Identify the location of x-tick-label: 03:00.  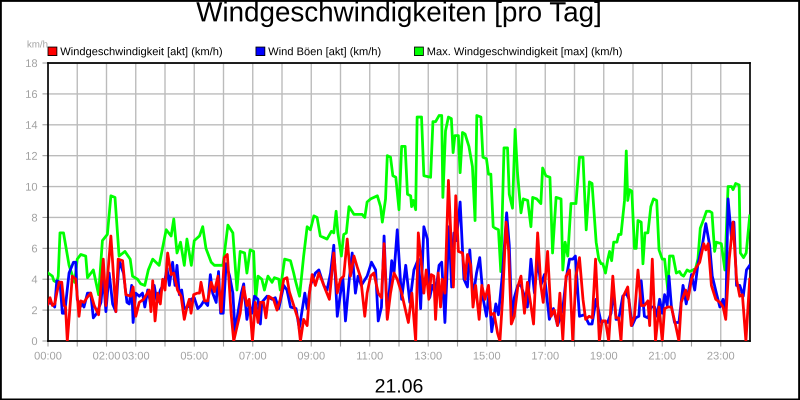
(136, 356).